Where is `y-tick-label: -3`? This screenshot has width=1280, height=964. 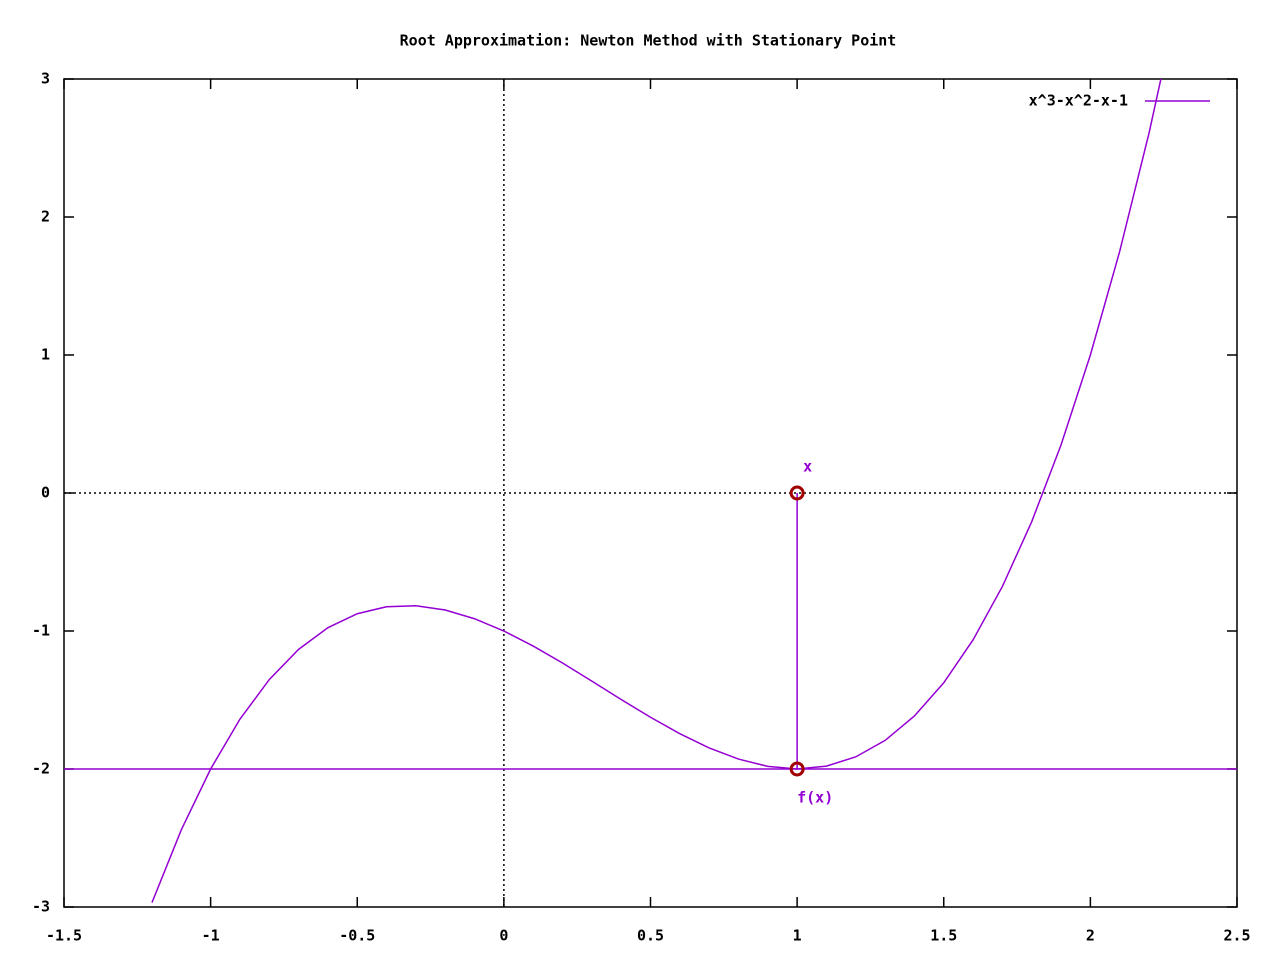
y-tick-label: -3 is located at coordinates (41, 907).